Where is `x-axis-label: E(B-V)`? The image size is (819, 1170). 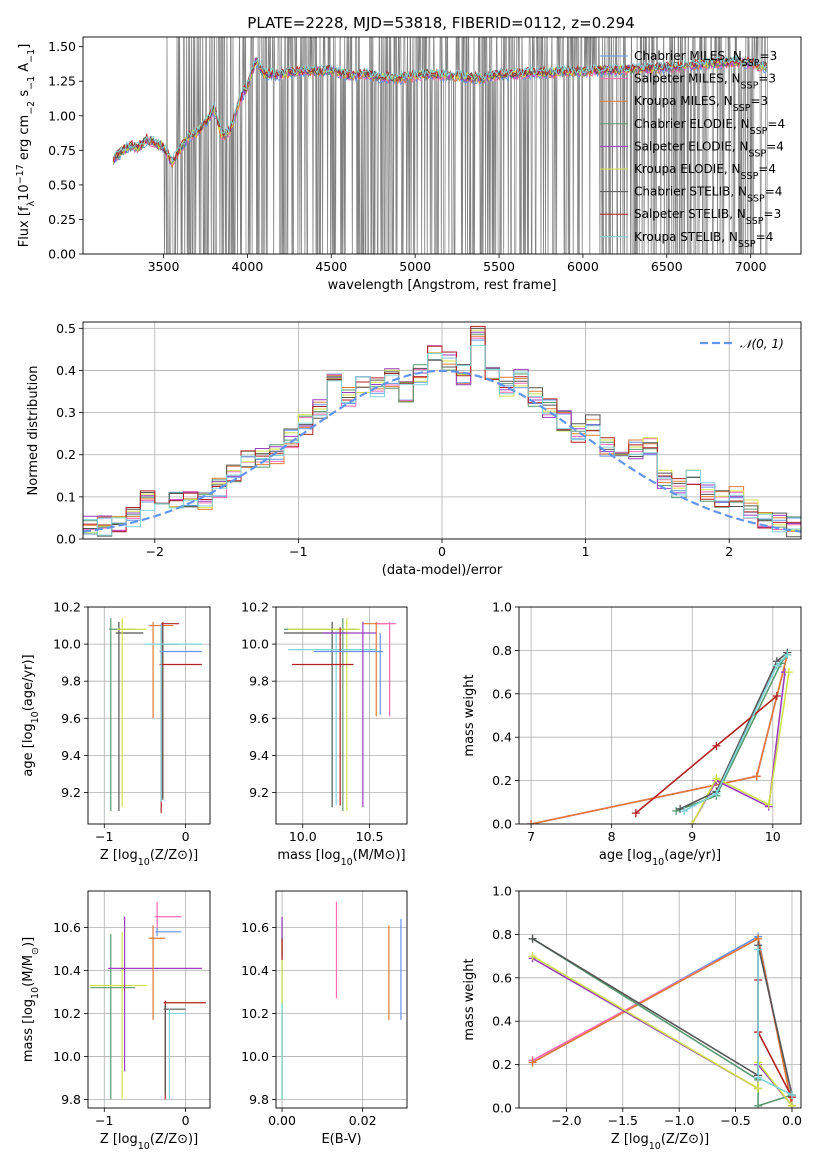
x-axis-label: E(B-V) is located at coordinates (341, 1139).